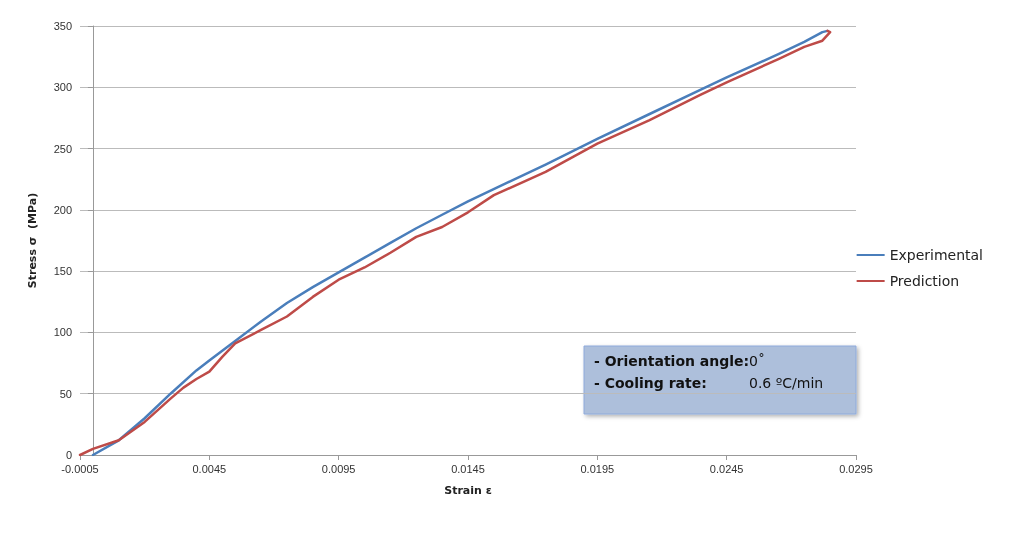 The width and height of the screenshot is (1017, 538). What do you see at coordinates (924, 281) in the screenshot?
I see `legend-label: Prediction` at bounding box center [924, 281].